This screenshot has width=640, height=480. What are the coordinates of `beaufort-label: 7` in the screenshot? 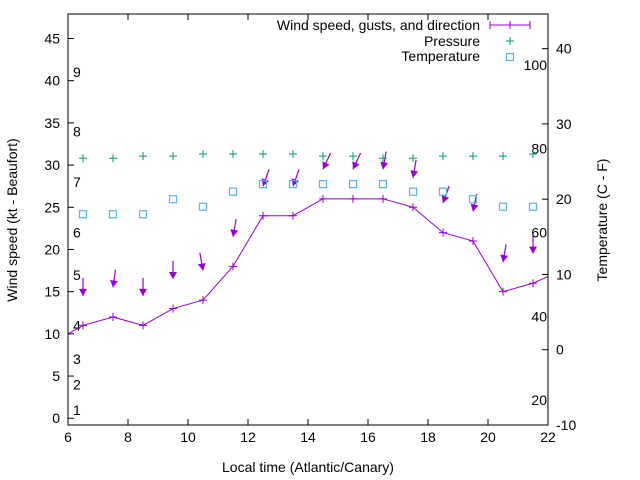 It's located at (77, 182).